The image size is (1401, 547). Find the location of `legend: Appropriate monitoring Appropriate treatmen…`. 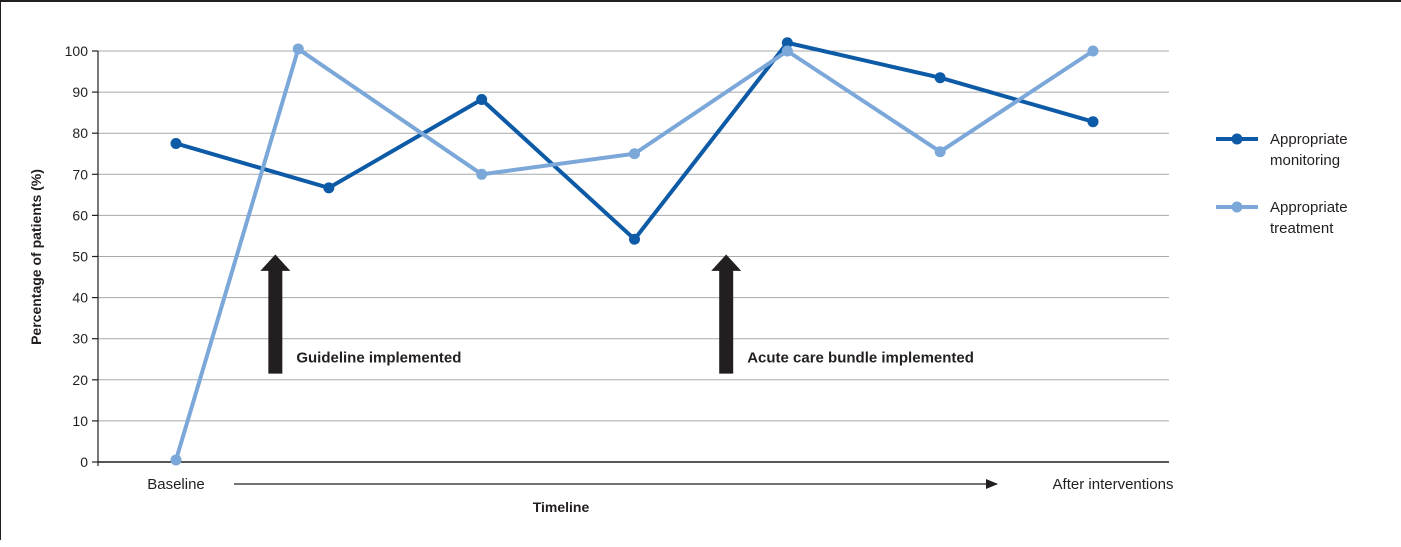

legend: Appropriate monitoring Appropriate treatmen… is located at coordinates (1282, 184).